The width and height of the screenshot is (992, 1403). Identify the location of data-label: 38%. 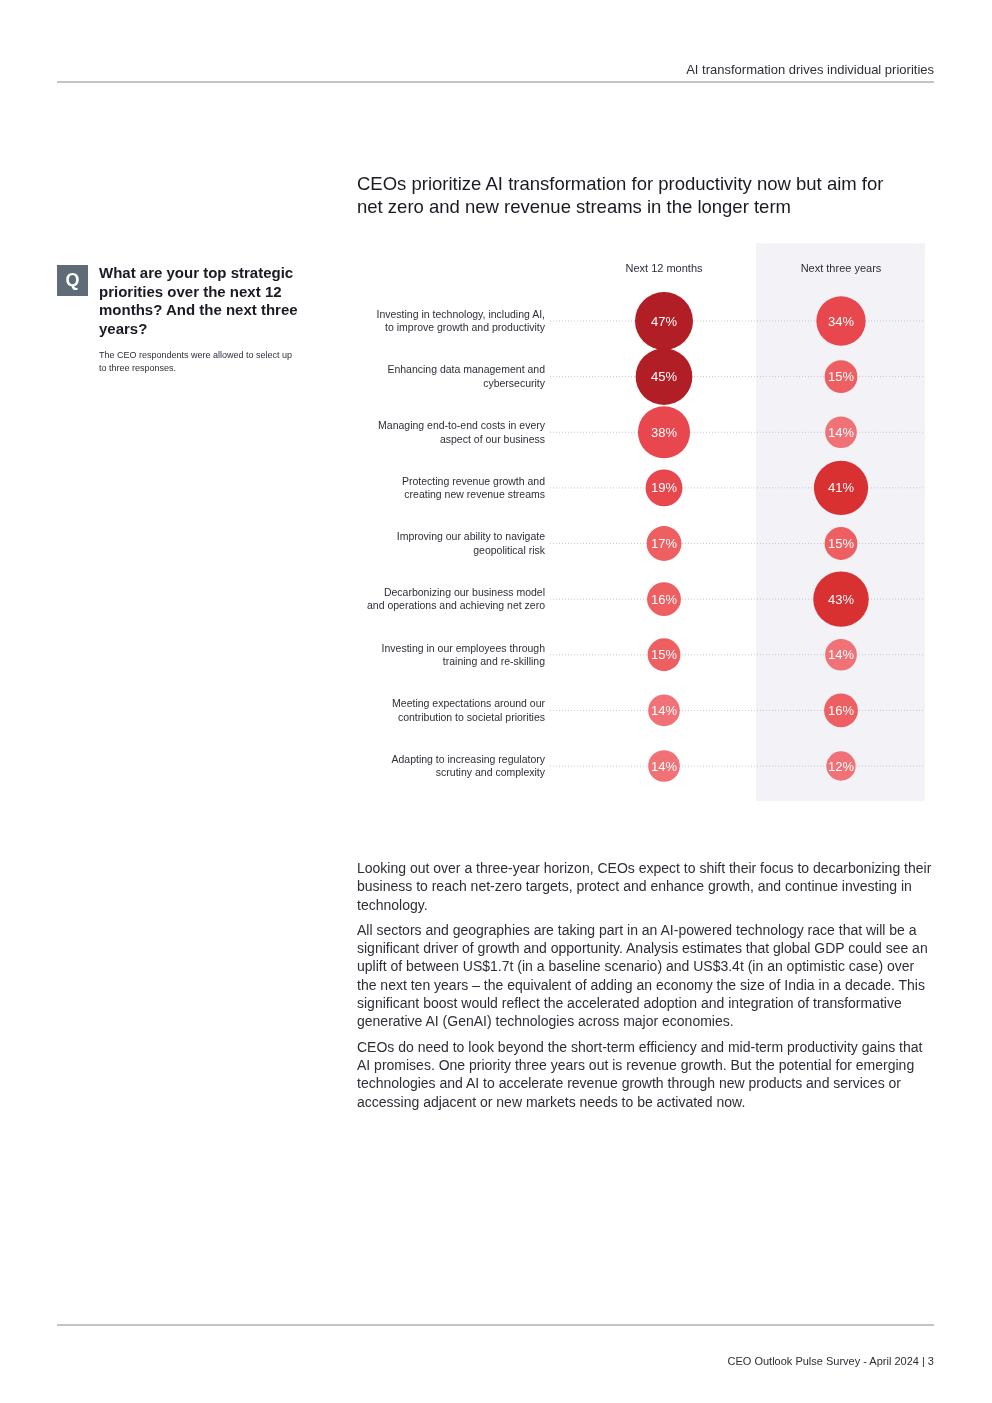
(664, 432).